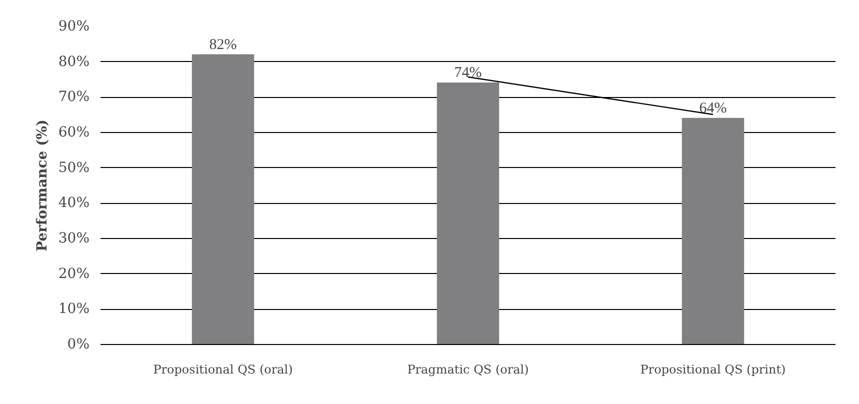  I want to click on data-label: 82%, so click(223, 44).